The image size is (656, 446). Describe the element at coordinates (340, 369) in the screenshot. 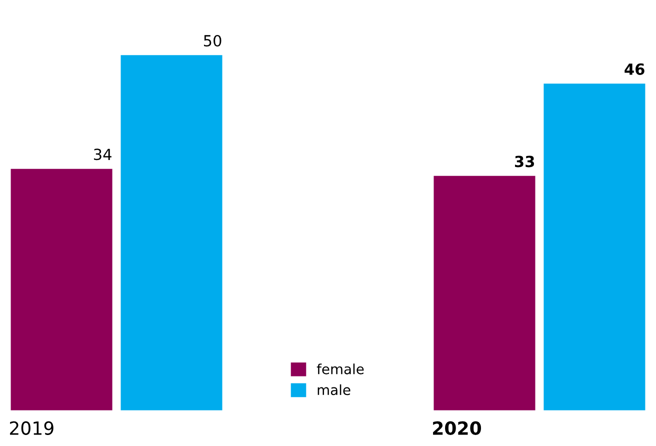

I see `legend-label: female` at that location.